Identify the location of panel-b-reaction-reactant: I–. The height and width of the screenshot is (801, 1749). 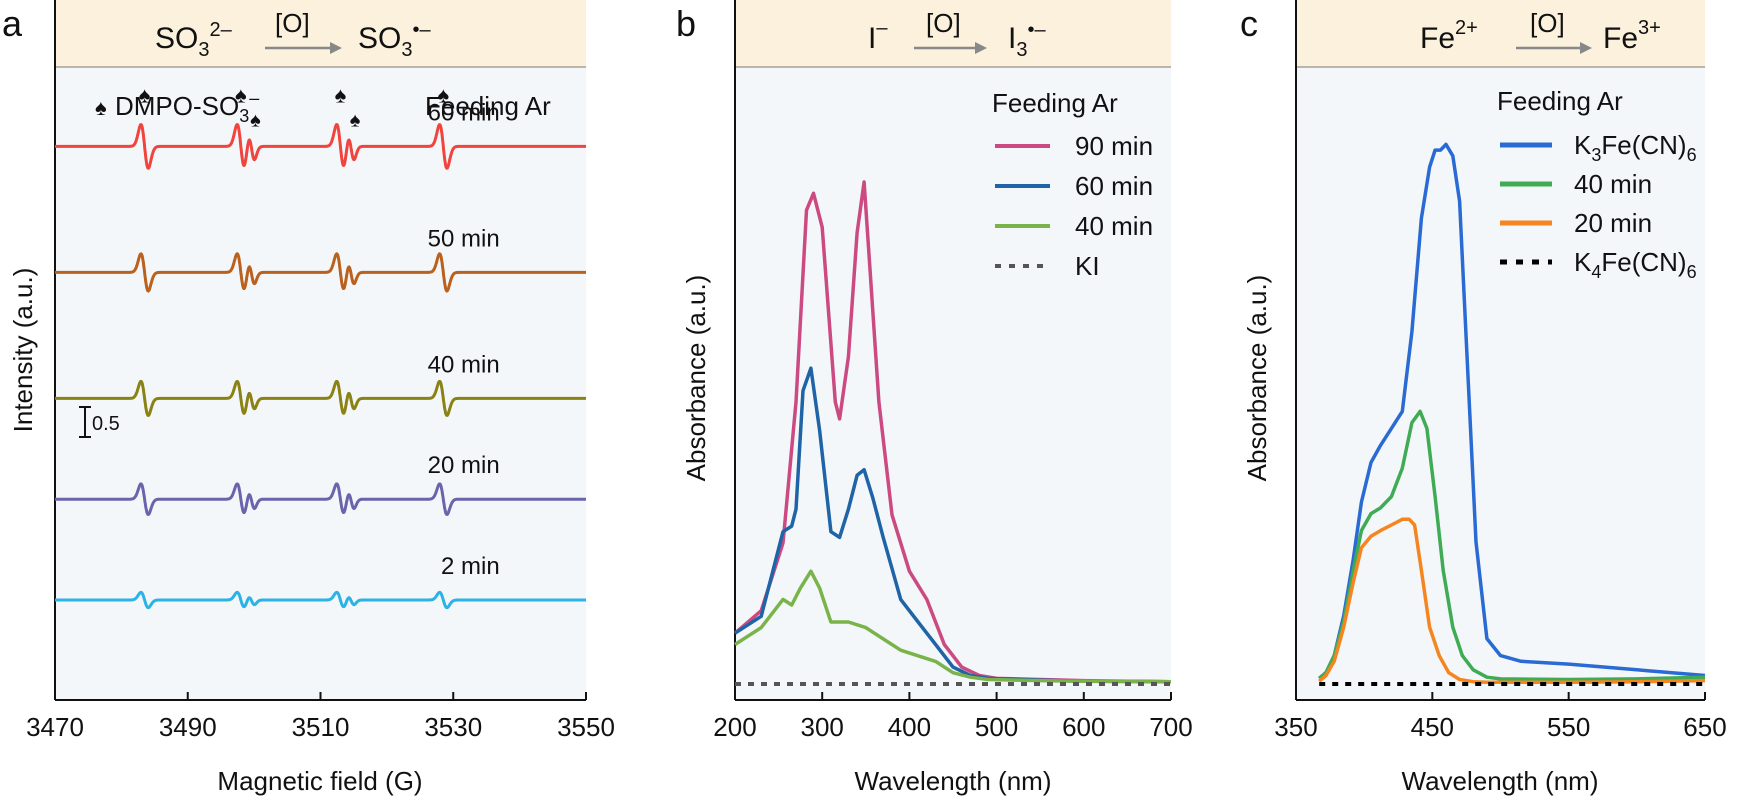
(878, 36).